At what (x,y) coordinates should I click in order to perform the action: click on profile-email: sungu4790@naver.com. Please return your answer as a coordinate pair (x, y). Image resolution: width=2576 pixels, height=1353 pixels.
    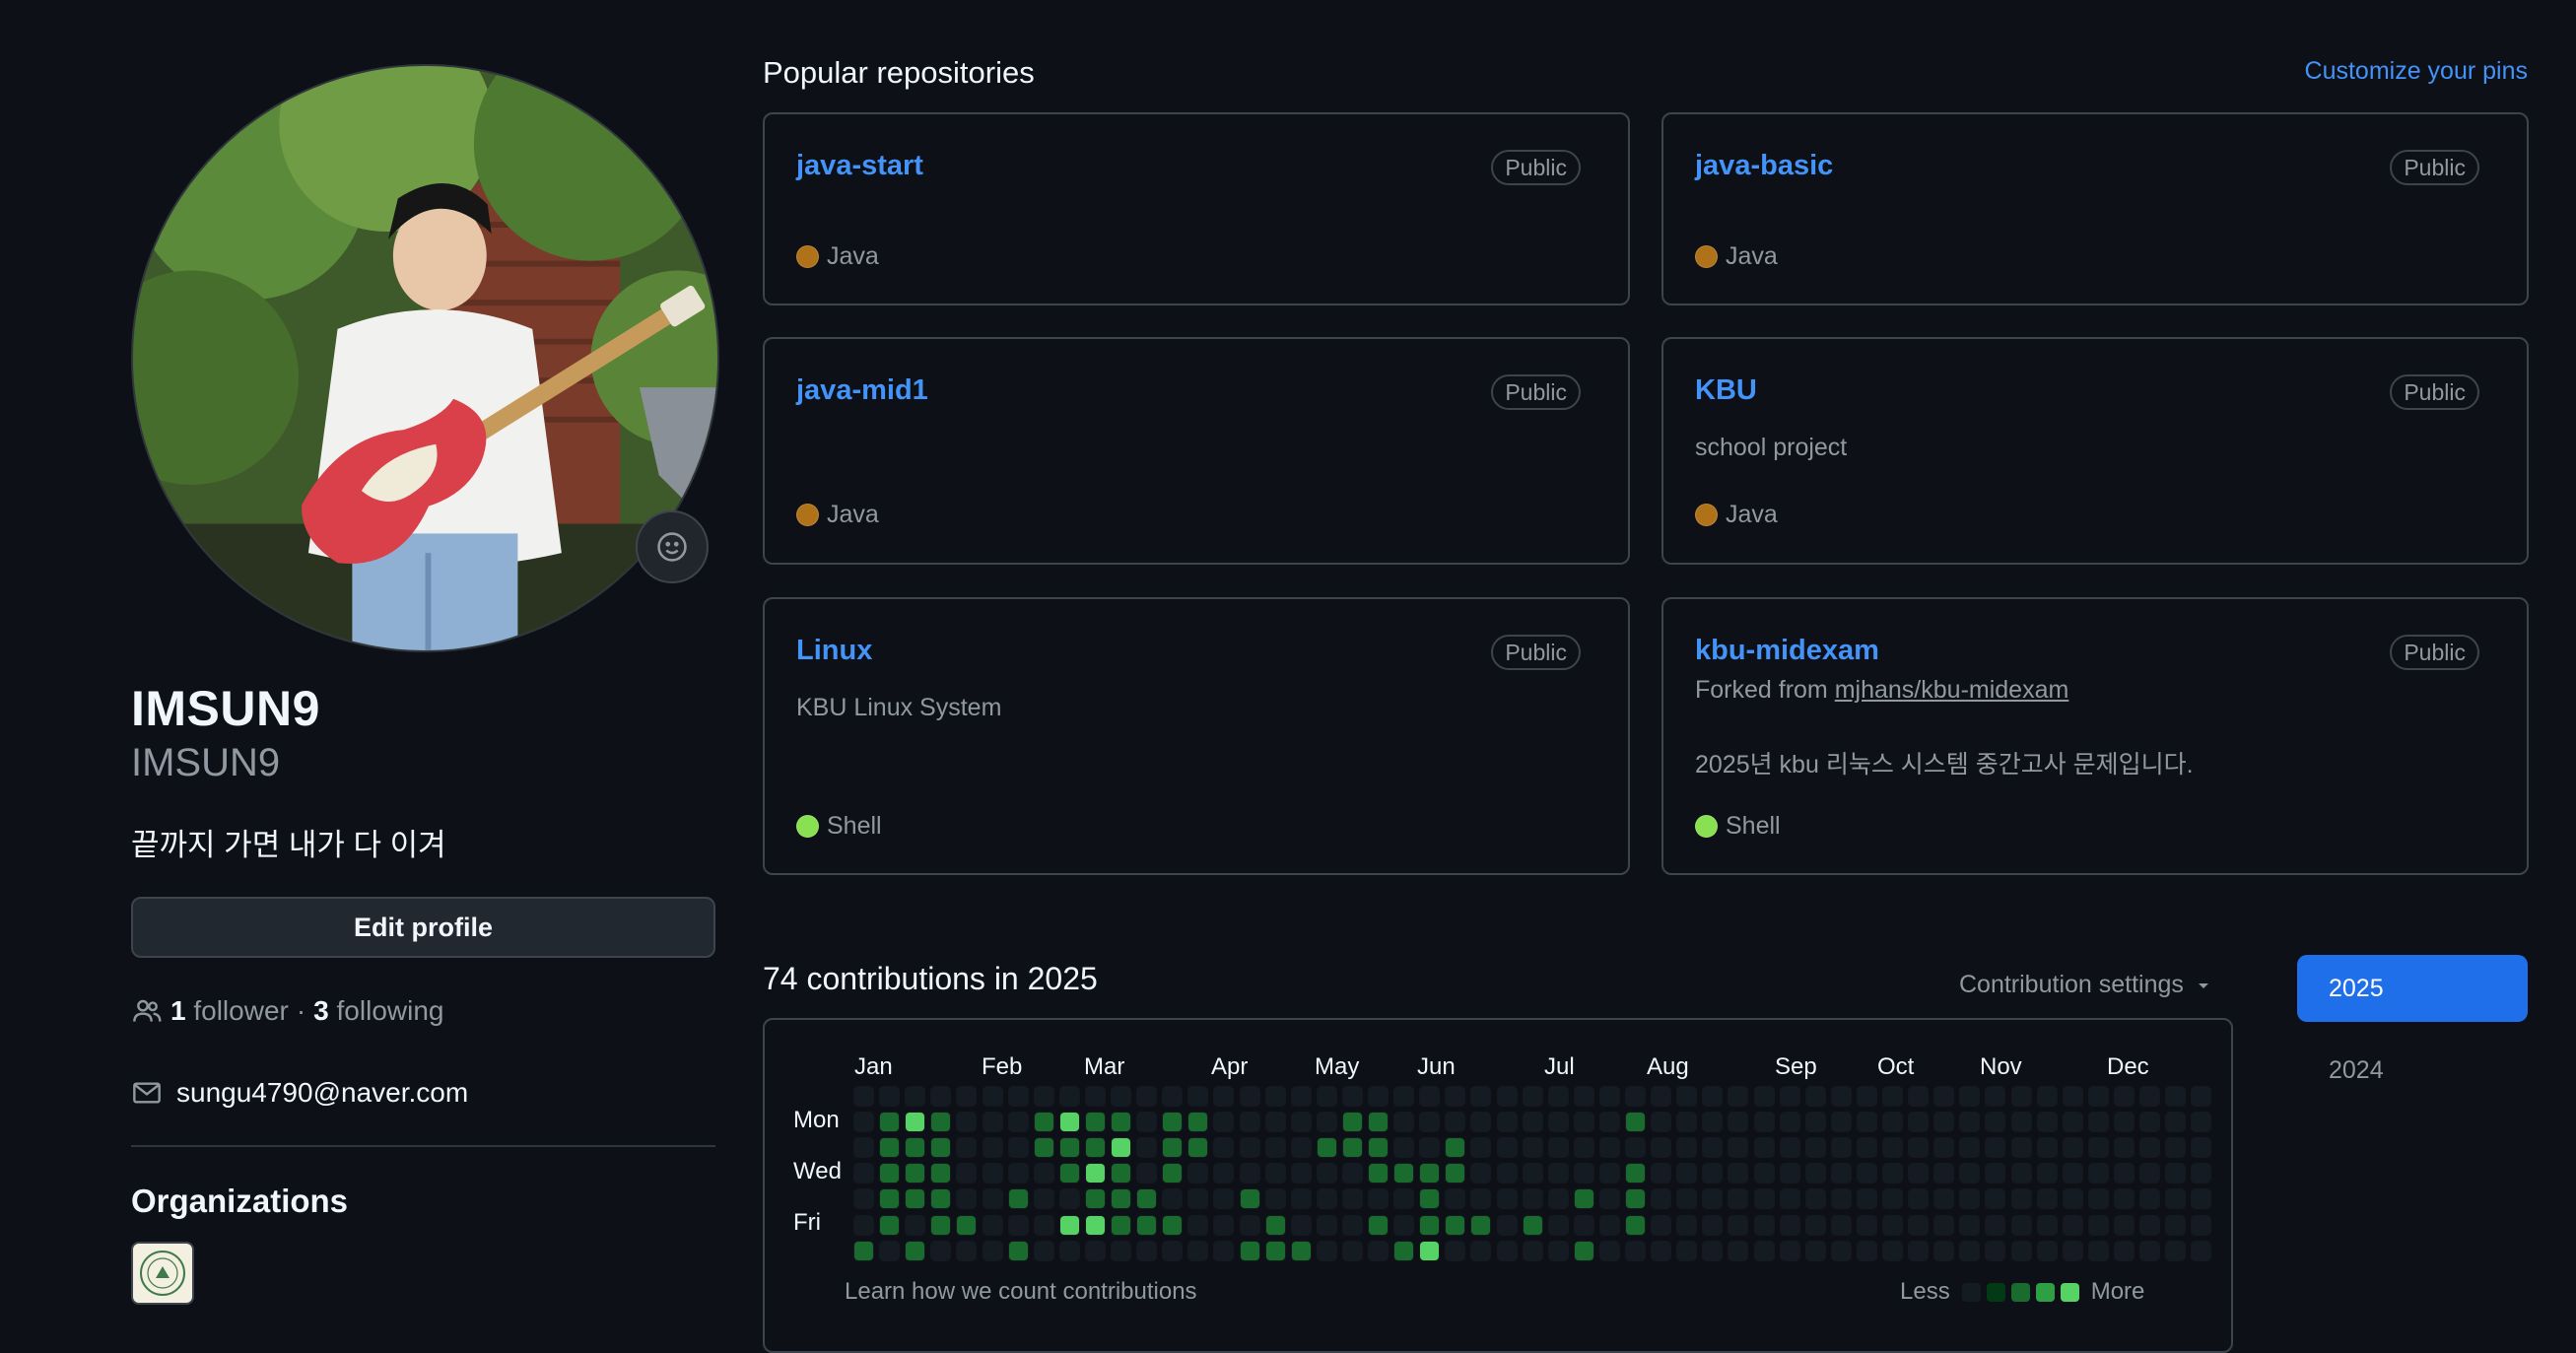
    Looking at the image, I should click on (322, 1092).